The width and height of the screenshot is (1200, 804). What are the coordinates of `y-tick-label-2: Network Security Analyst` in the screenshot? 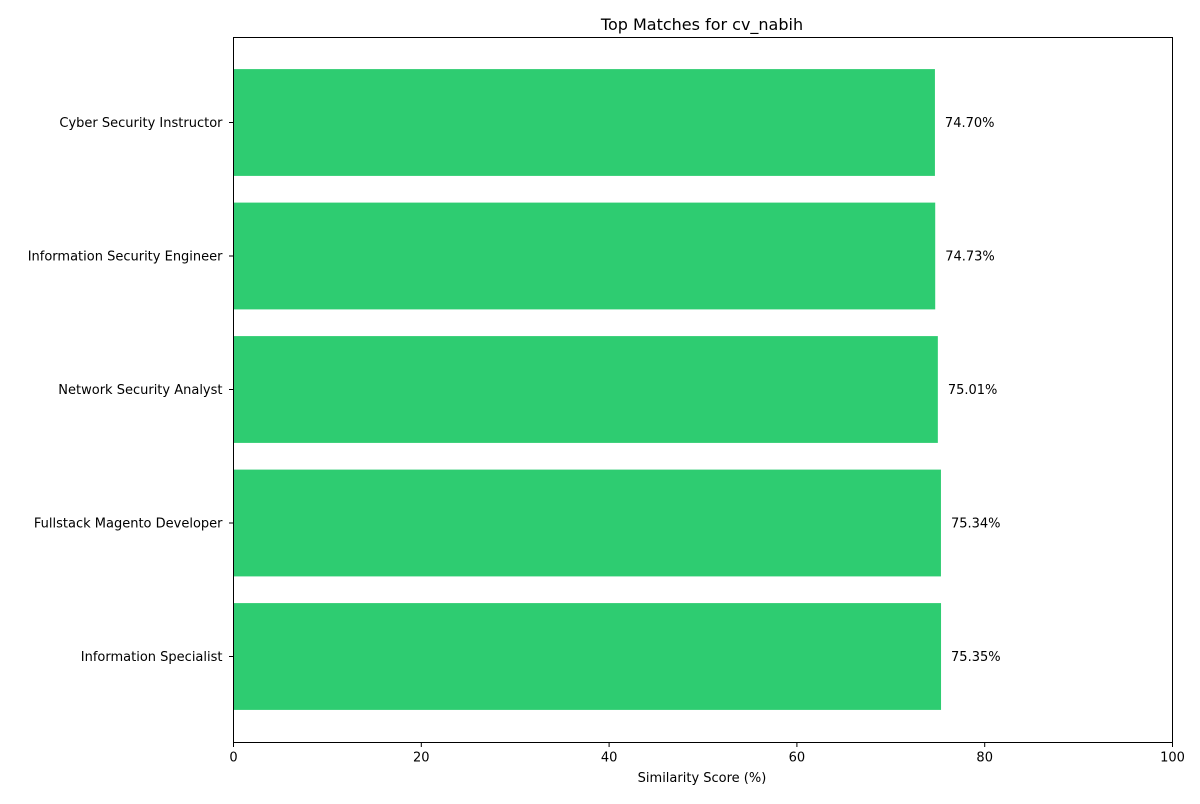 It's located at (140, 390).